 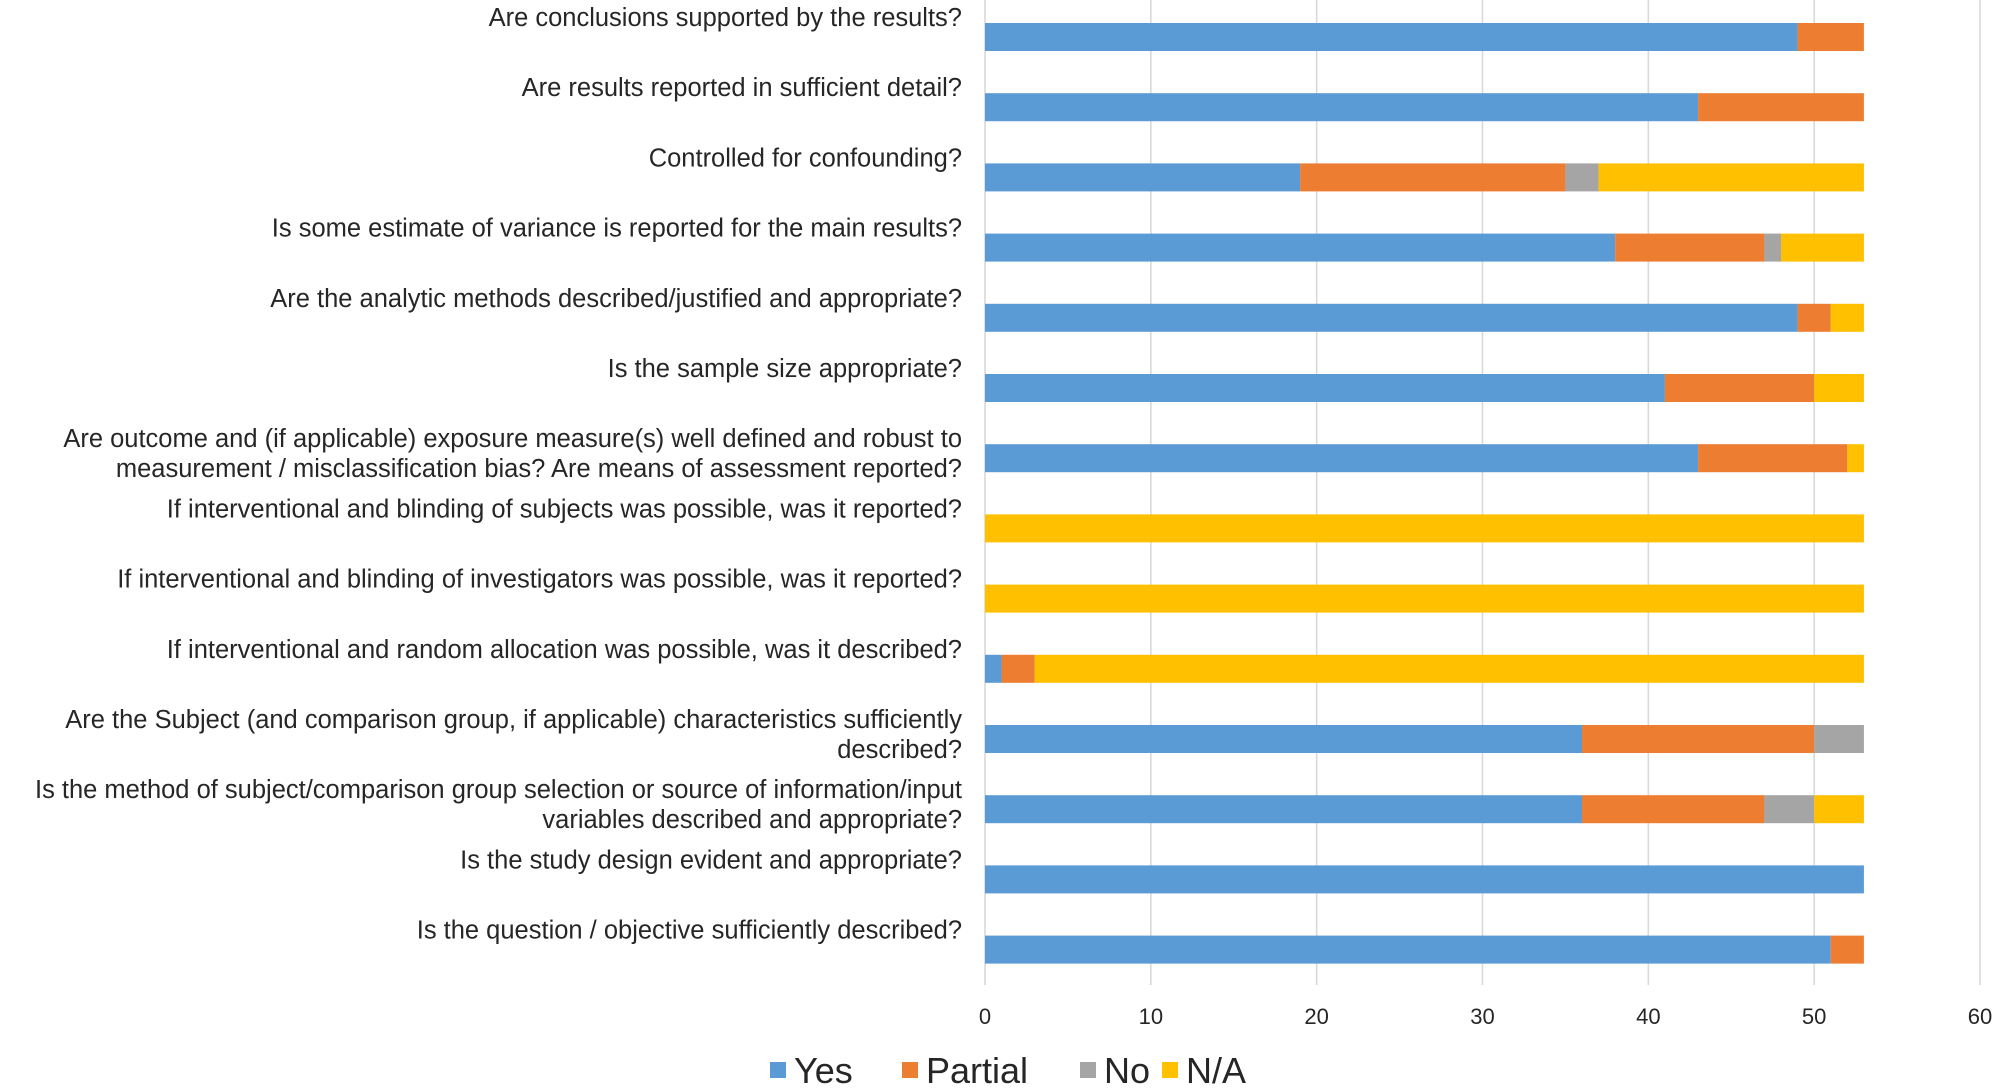 I want to click on legend: Yes Partial No N/A, so click(x=1008, y=1069).